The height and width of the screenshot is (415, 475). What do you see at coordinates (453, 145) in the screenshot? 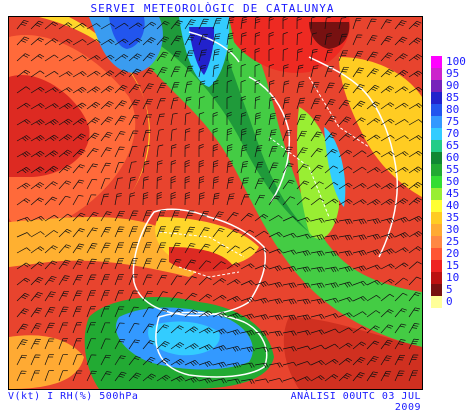
I see `legend-label: 65` at bounding box center [453, 145].